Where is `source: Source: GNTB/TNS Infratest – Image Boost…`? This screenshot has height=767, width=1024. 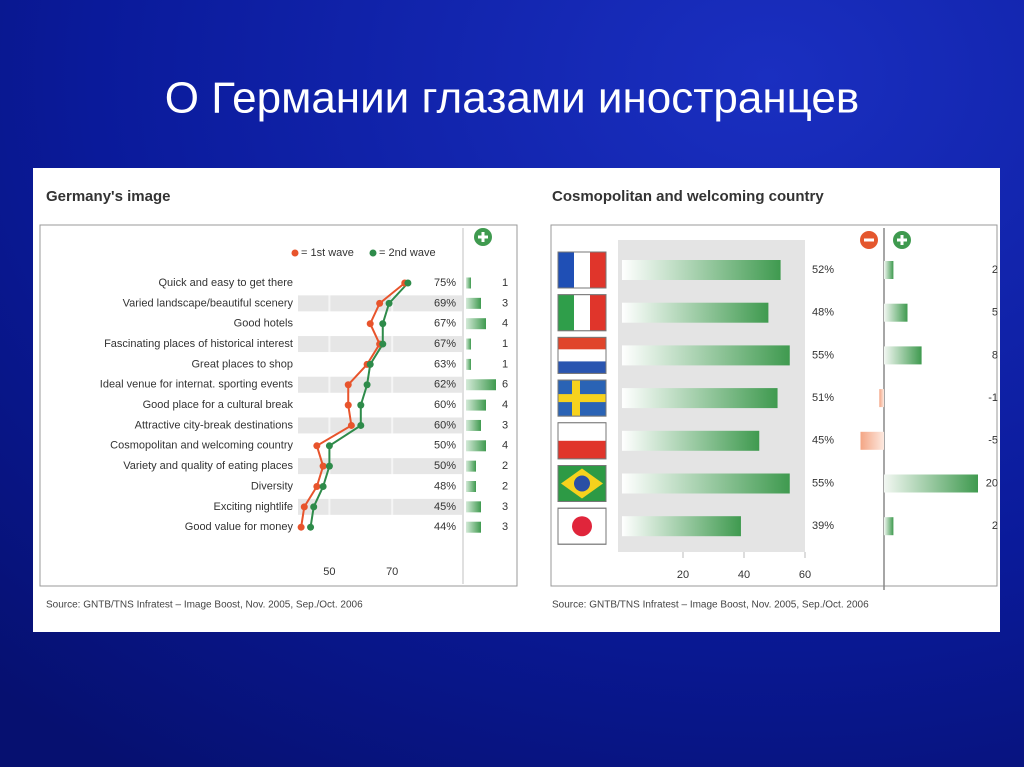 source: Source: GNTB/TNS Infratest – Image Boost… is located at coordinates (204, 605).